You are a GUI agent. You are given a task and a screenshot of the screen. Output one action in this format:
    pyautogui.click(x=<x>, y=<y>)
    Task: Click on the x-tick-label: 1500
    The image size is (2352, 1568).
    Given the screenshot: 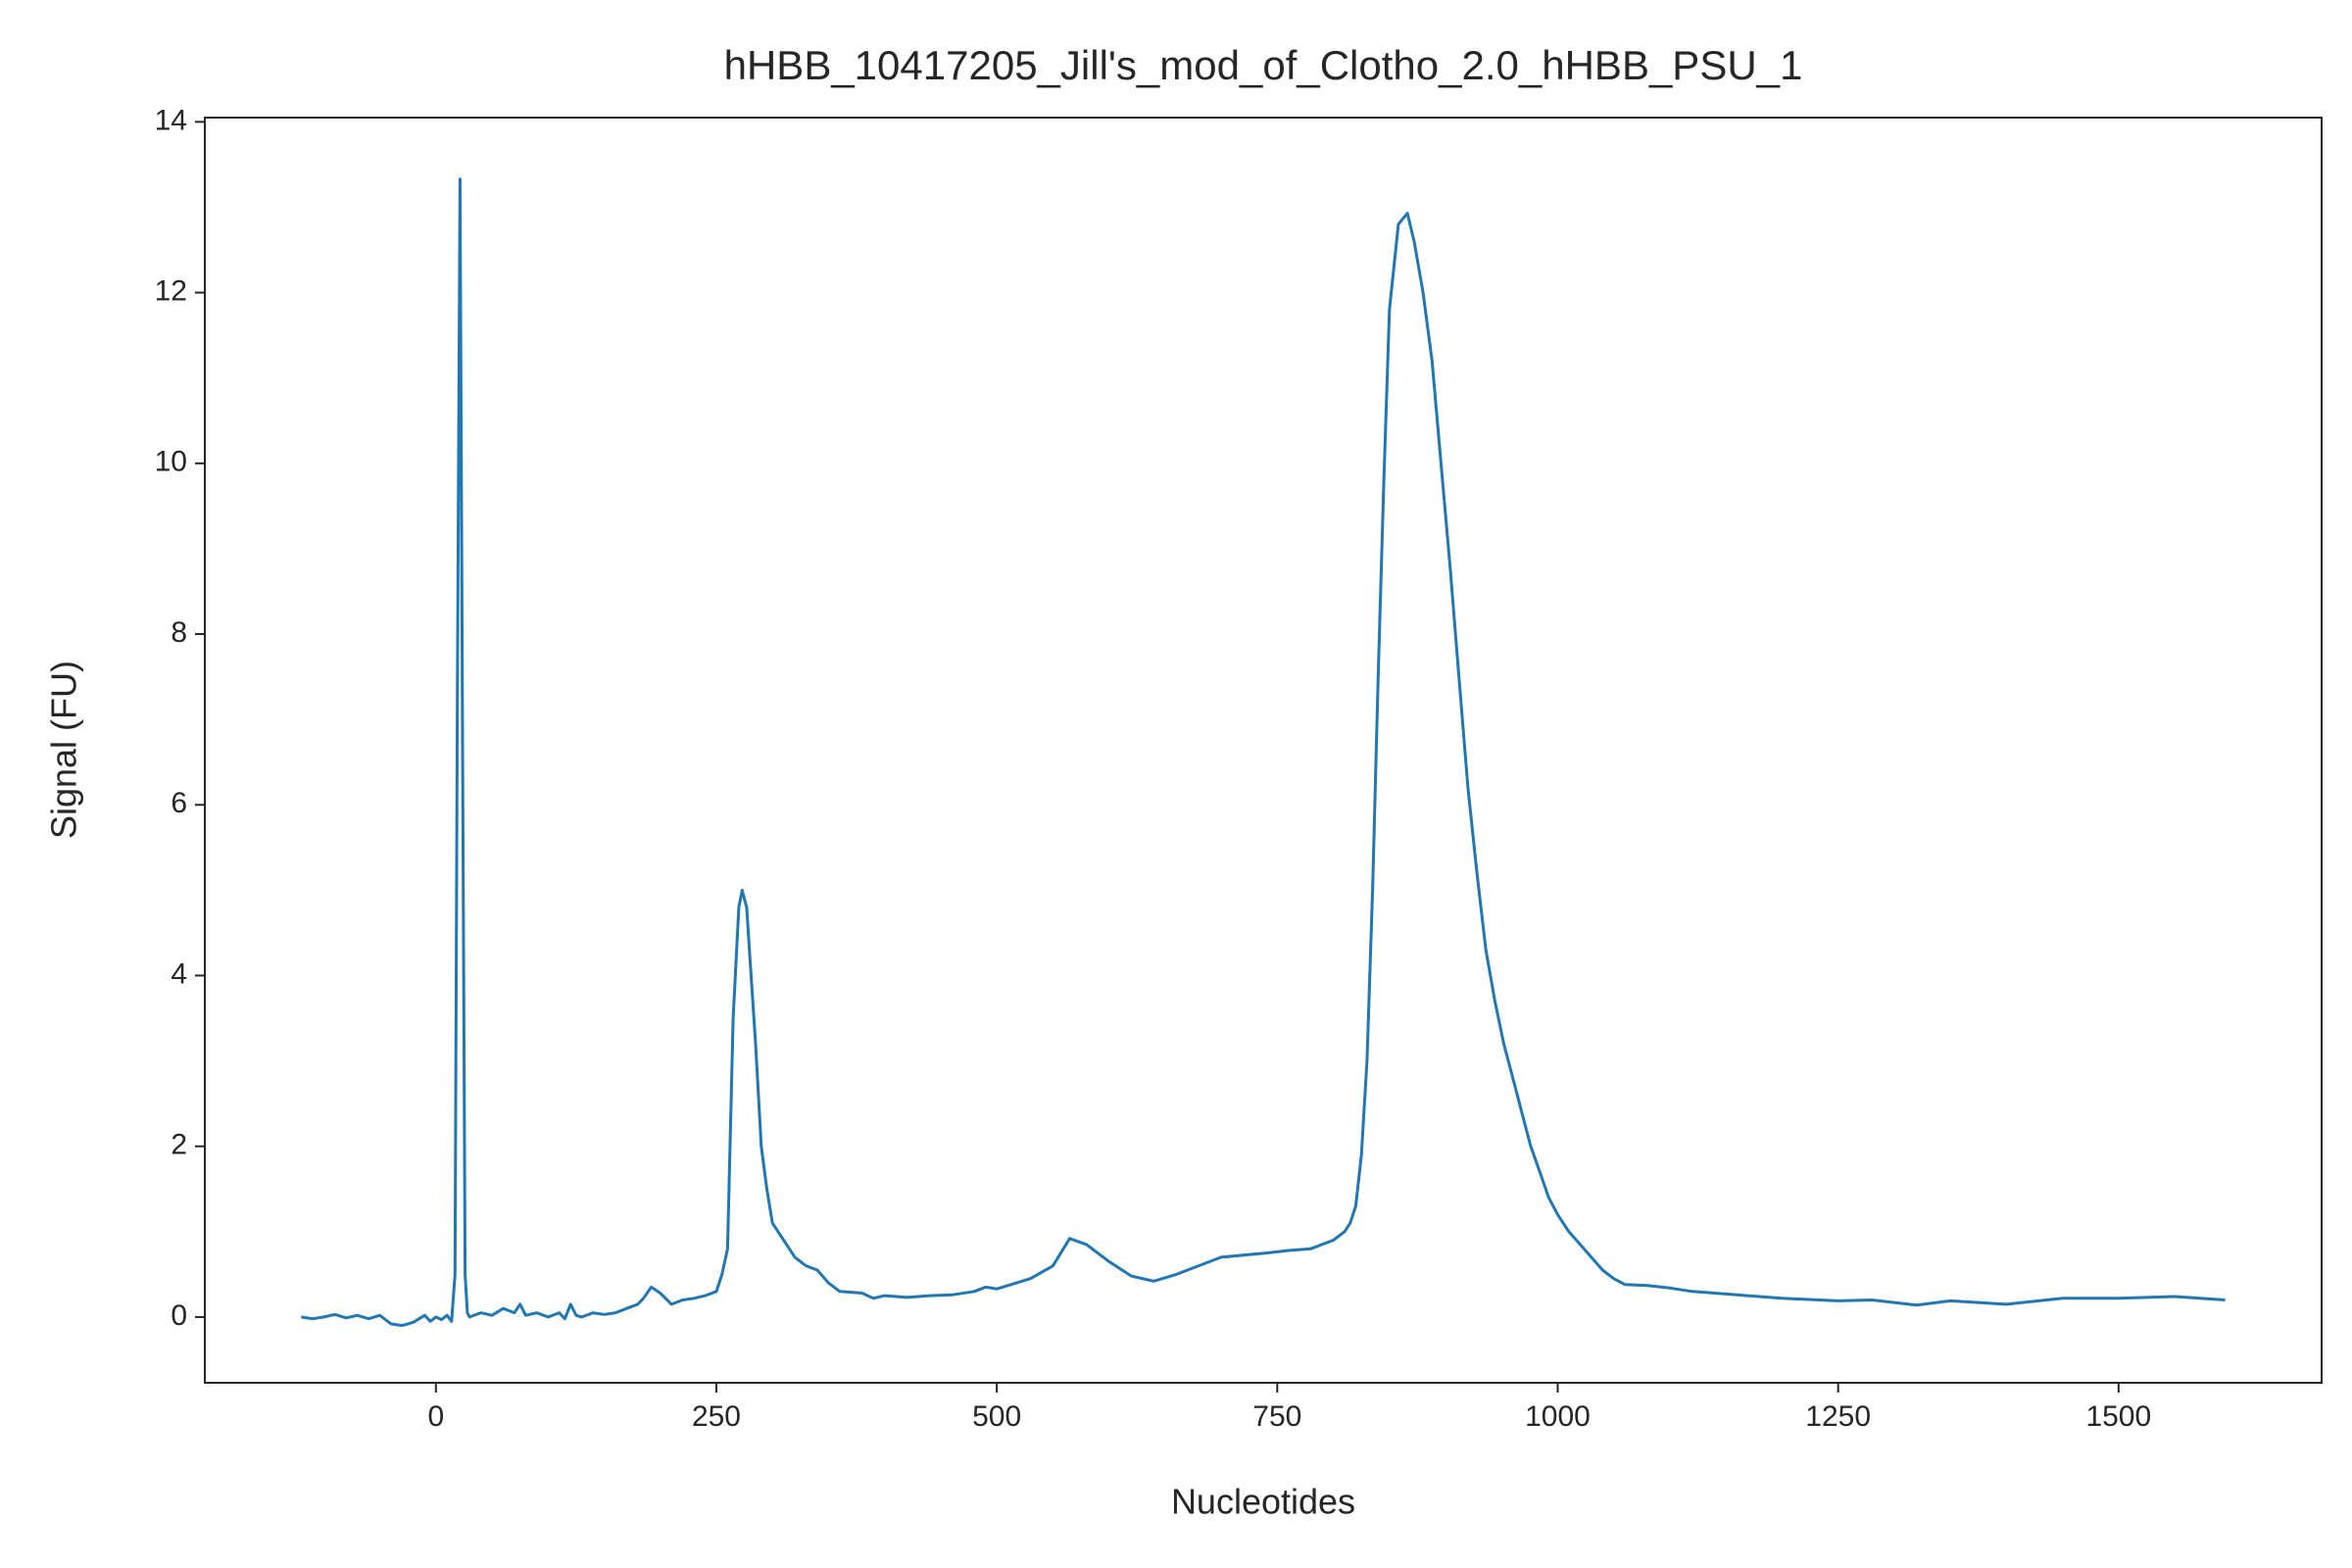 What is the action you would take?
    pyautogui.click(x=2118, y=1416)
    